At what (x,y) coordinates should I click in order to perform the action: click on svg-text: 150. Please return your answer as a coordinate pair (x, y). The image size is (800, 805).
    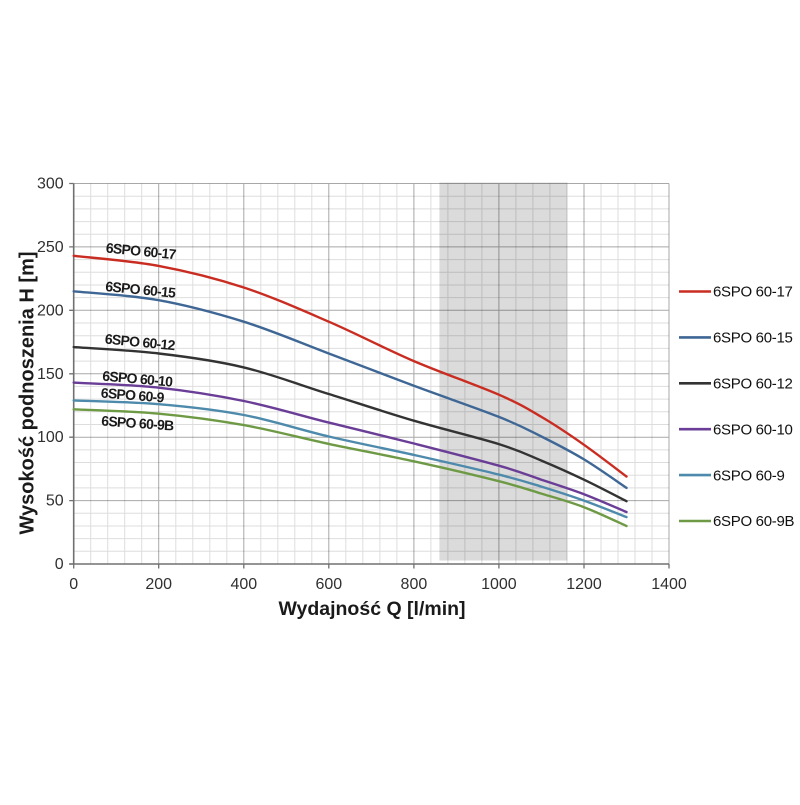
    Looking at the image, I should click on (50, 374).